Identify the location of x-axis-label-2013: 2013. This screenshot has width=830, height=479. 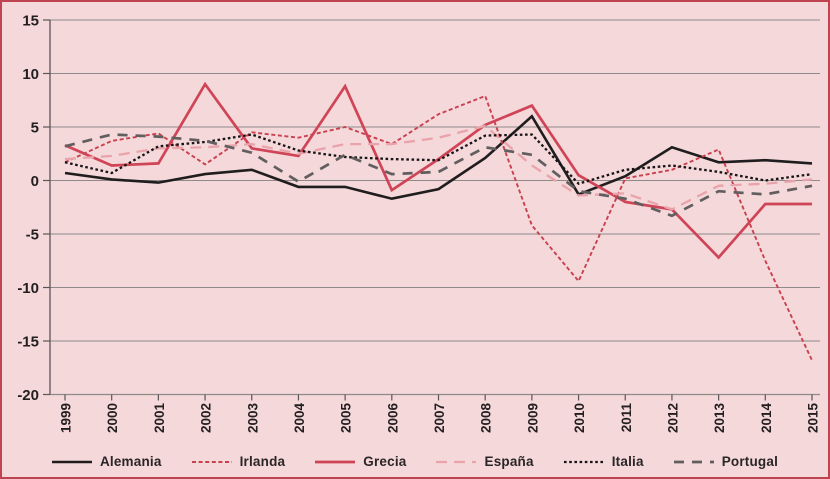
(719, 418).